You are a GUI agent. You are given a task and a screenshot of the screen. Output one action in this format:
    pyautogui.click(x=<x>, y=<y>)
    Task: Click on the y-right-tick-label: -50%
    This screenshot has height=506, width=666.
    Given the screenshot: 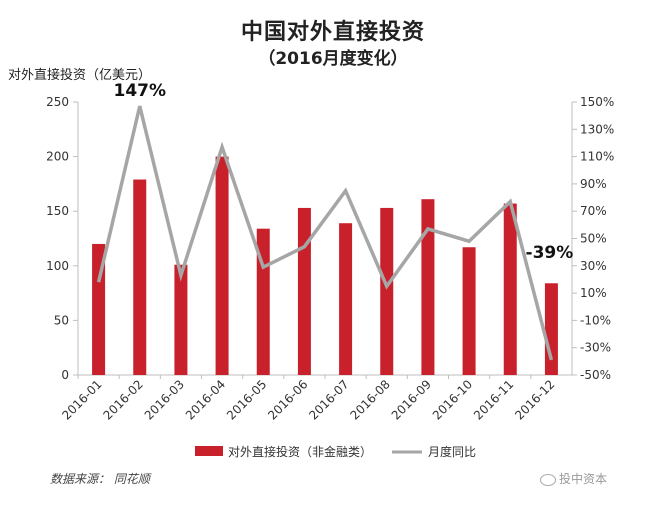 What is the action you would take?
    pyautogui.click(x=595, y=375)
    